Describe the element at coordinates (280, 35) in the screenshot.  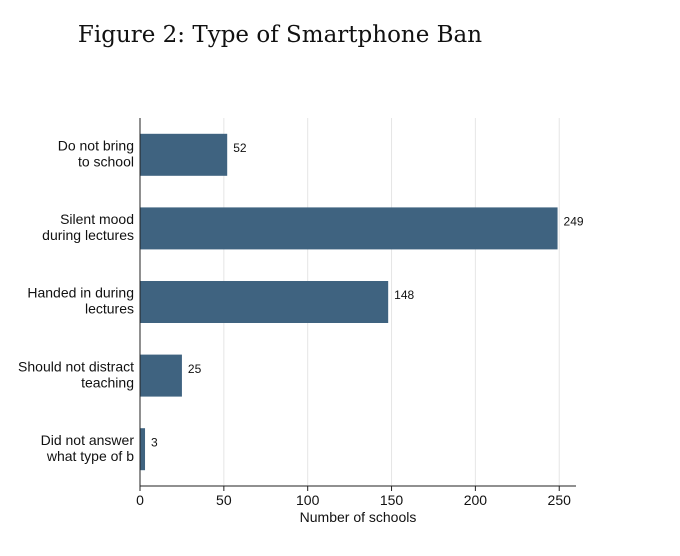
I see `figure-title: Figure 2: Type of Smartphone Ban` at that location.